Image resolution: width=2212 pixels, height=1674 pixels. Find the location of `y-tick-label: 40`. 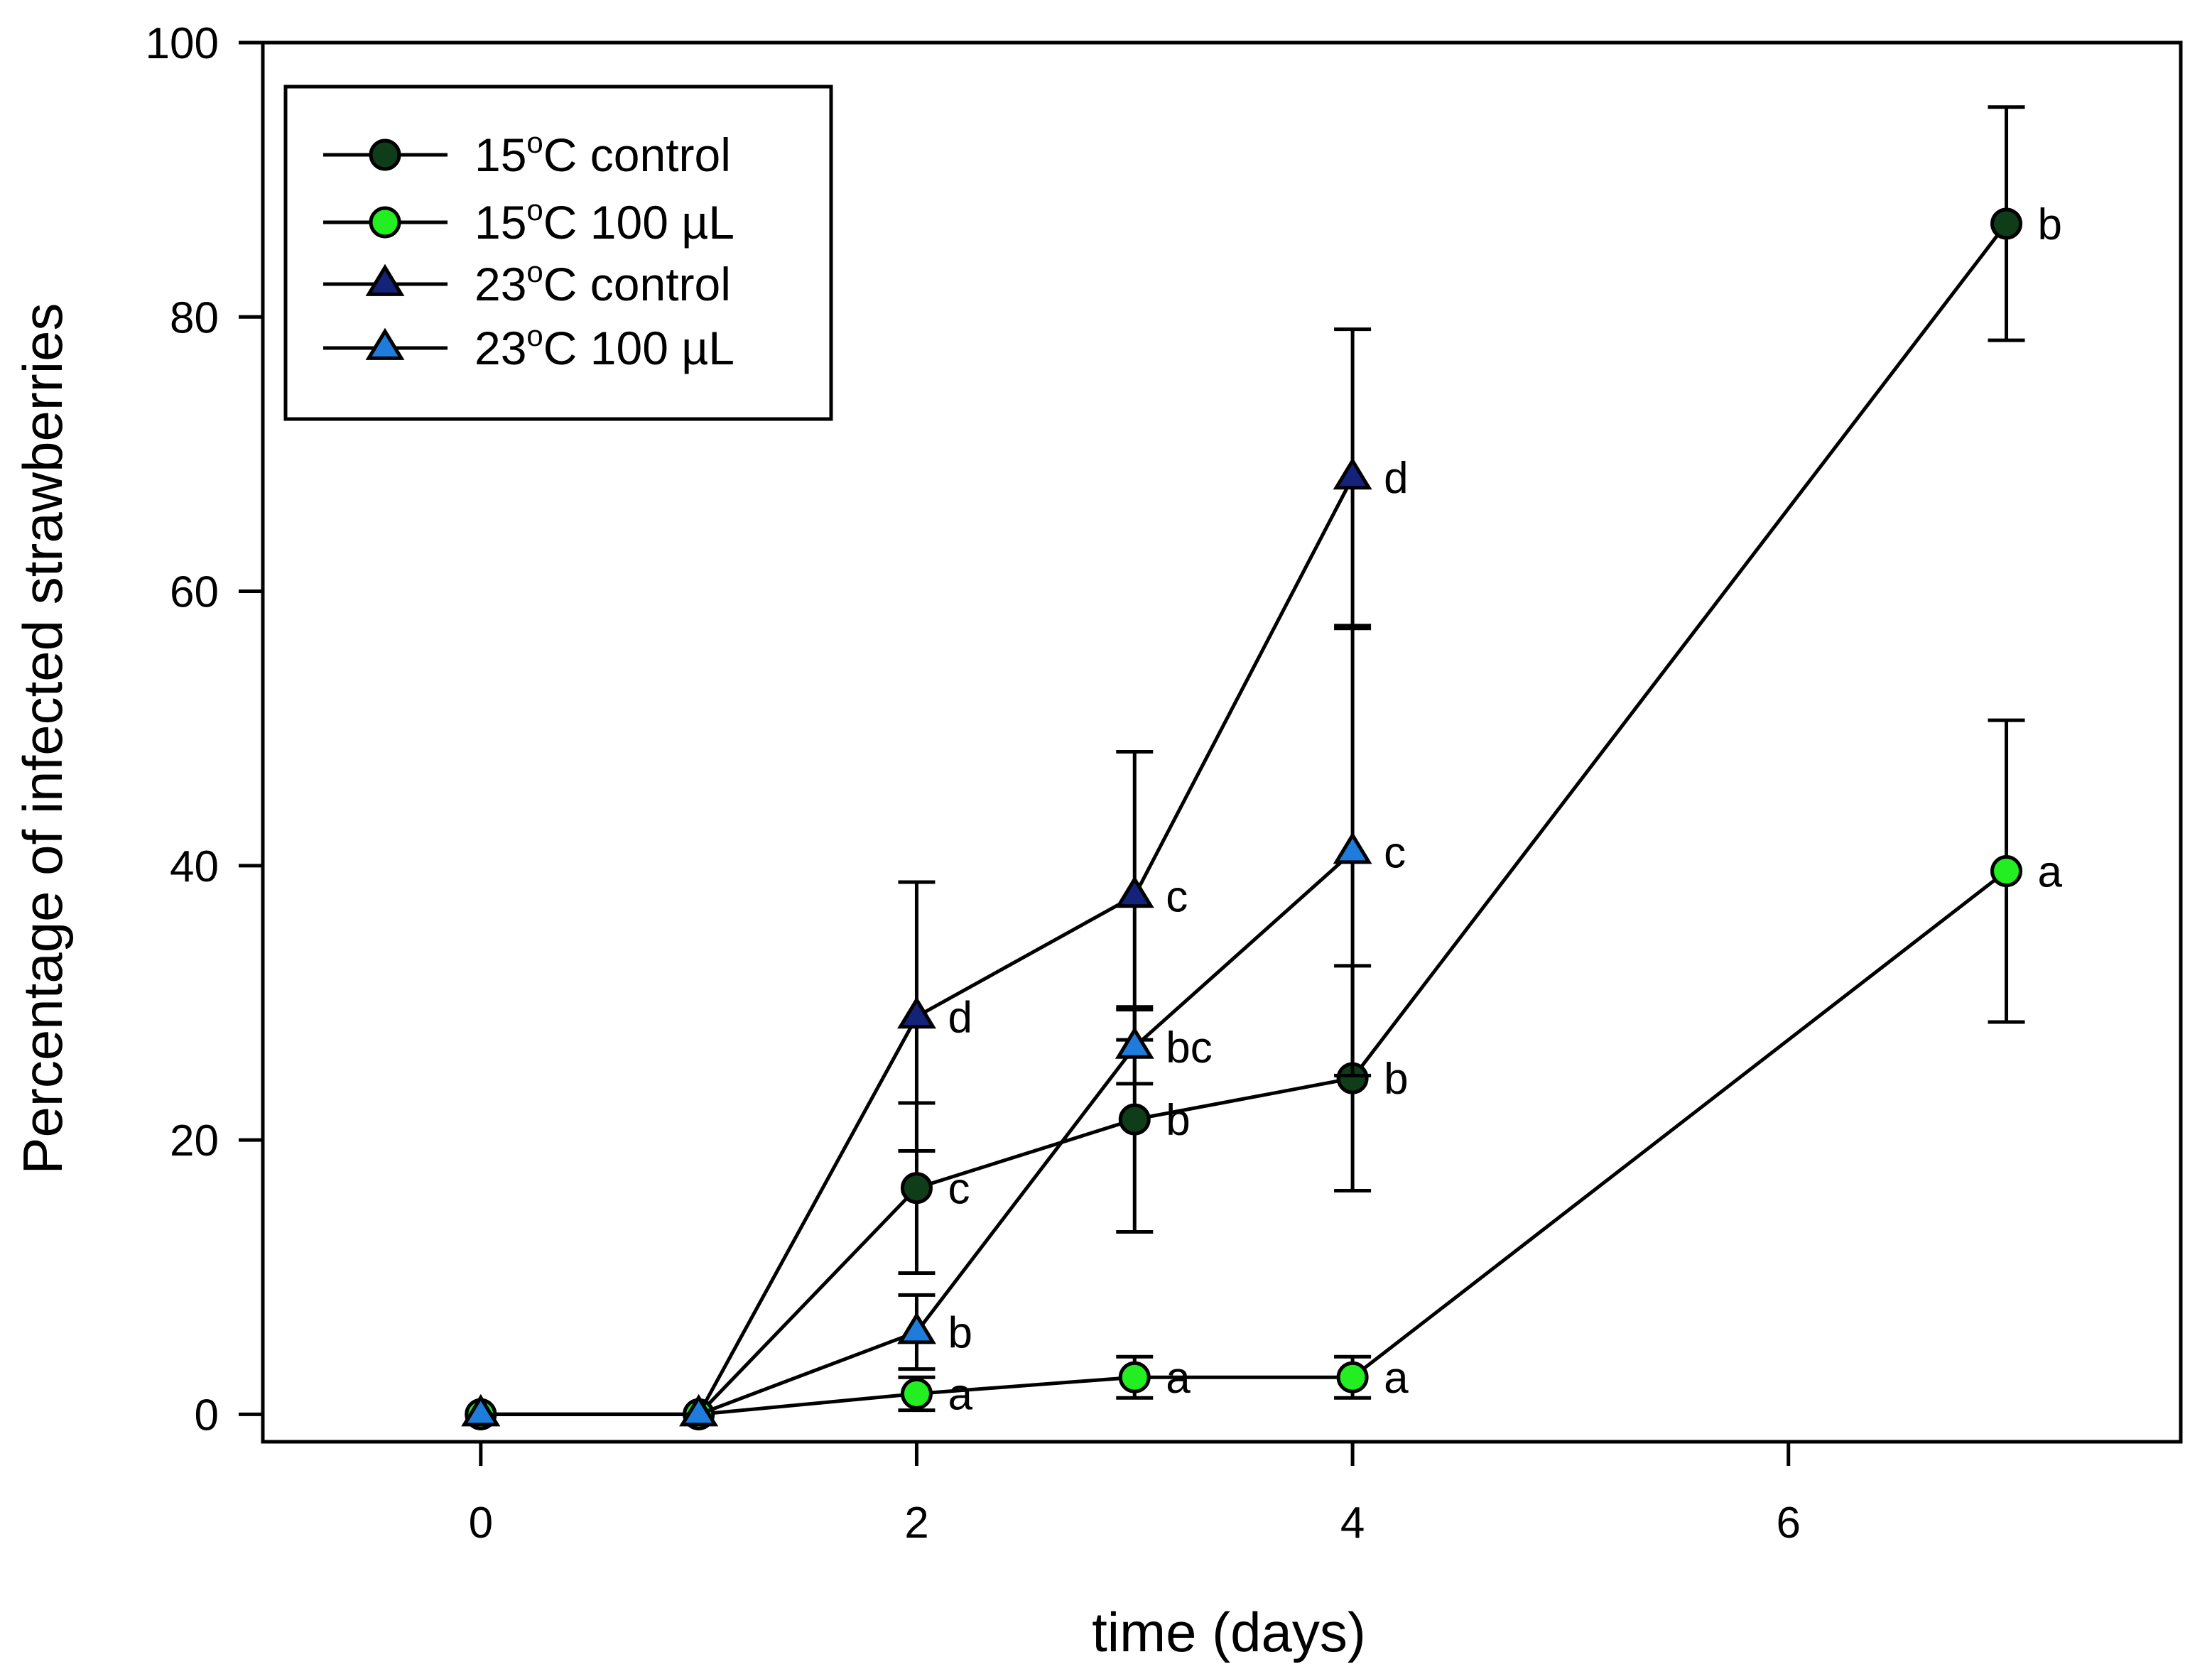

y-tick-label: 40 is located at coordinates (194, 866).